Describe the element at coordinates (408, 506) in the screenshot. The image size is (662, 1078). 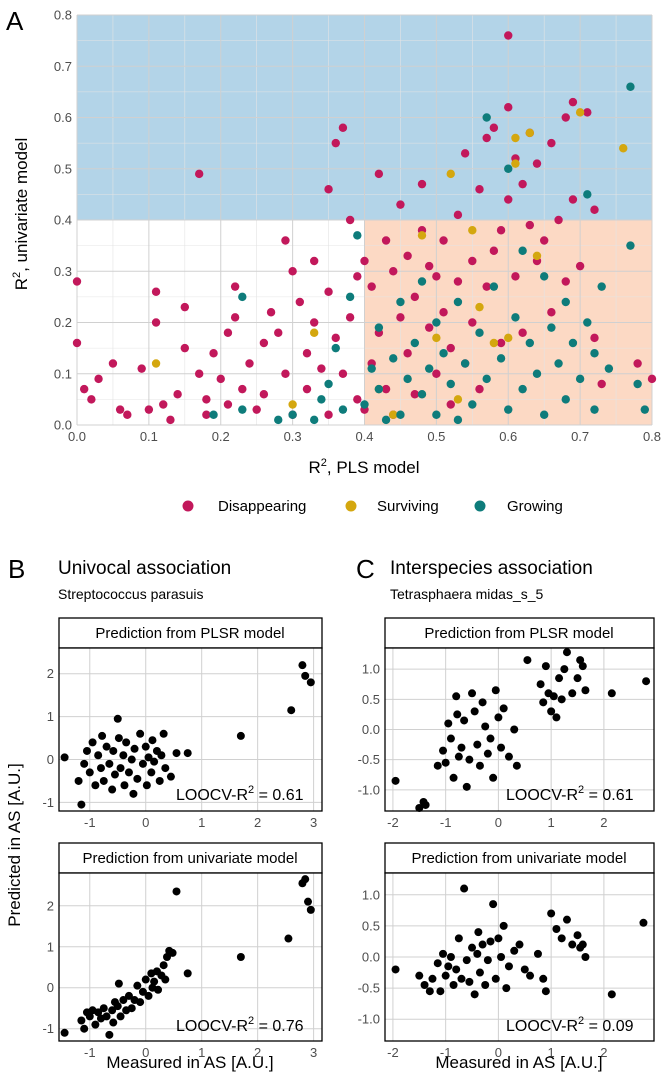
I see `legend-label-surviving: Surviving` at that location.